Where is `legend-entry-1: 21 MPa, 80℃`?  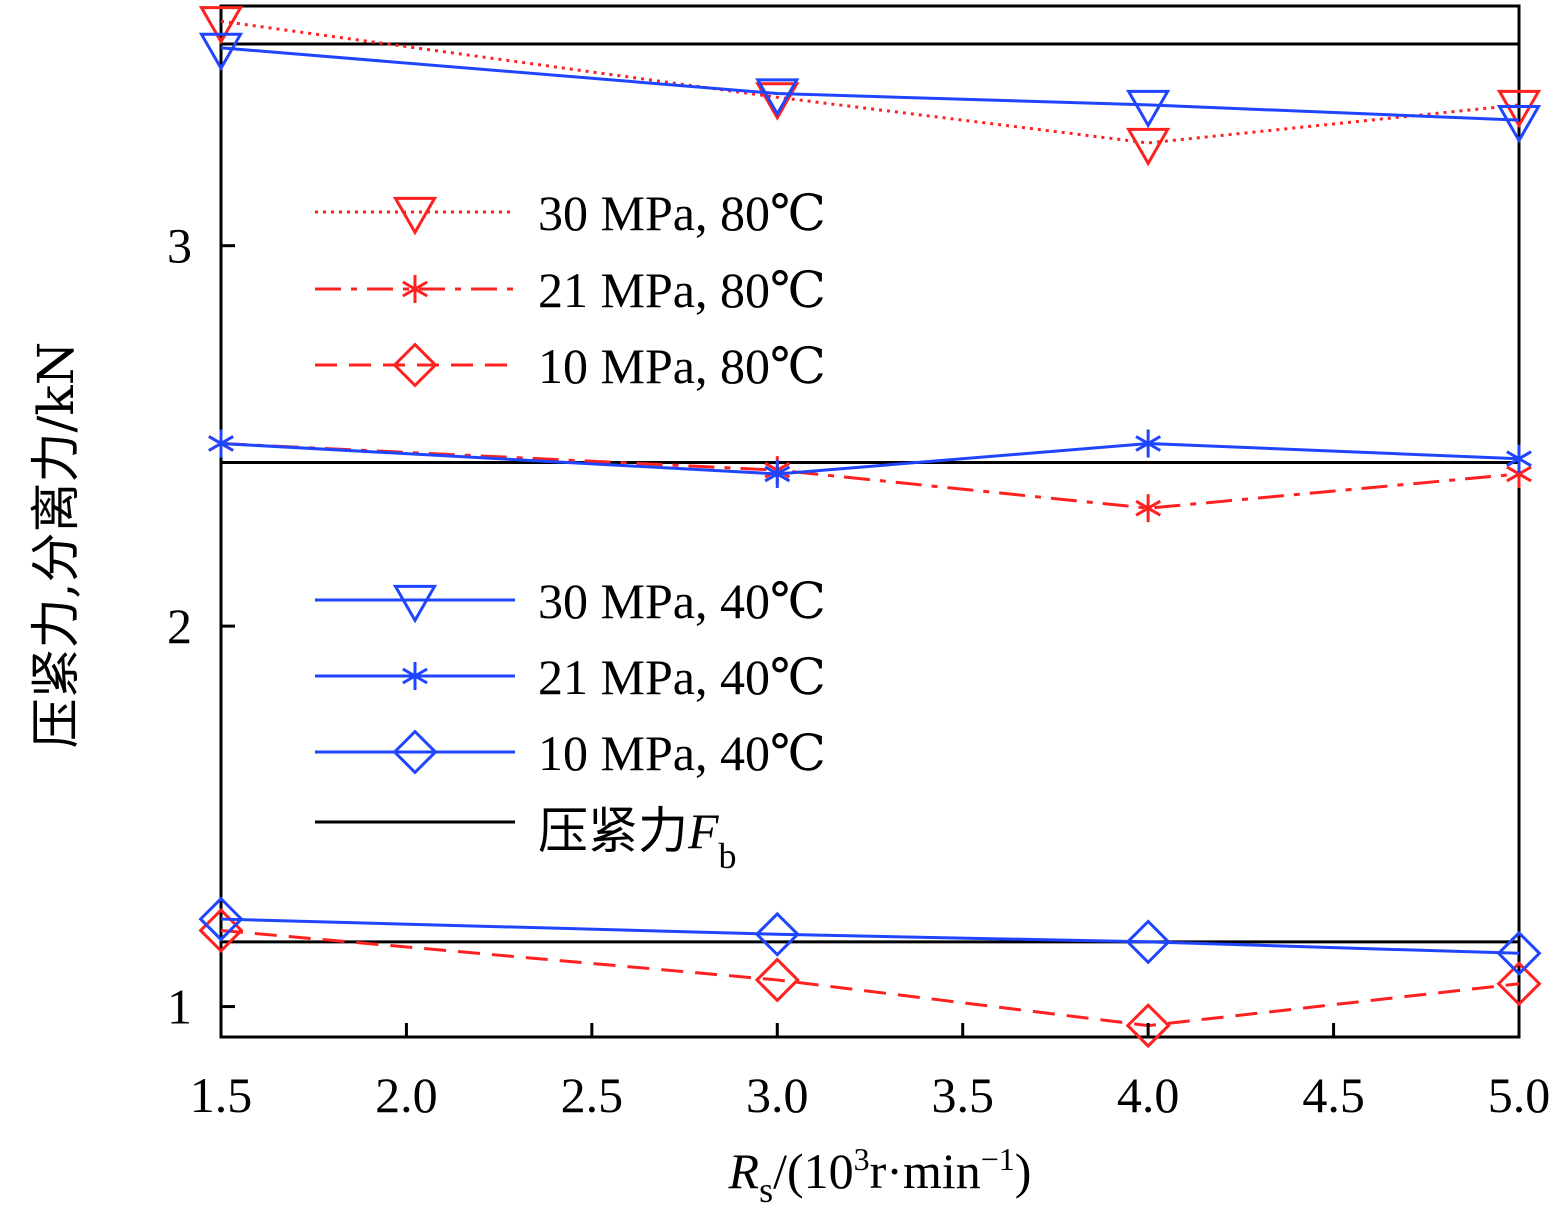
legend-entry-1: 21 MPa, 80℃ is located at coordinates (570, 290).